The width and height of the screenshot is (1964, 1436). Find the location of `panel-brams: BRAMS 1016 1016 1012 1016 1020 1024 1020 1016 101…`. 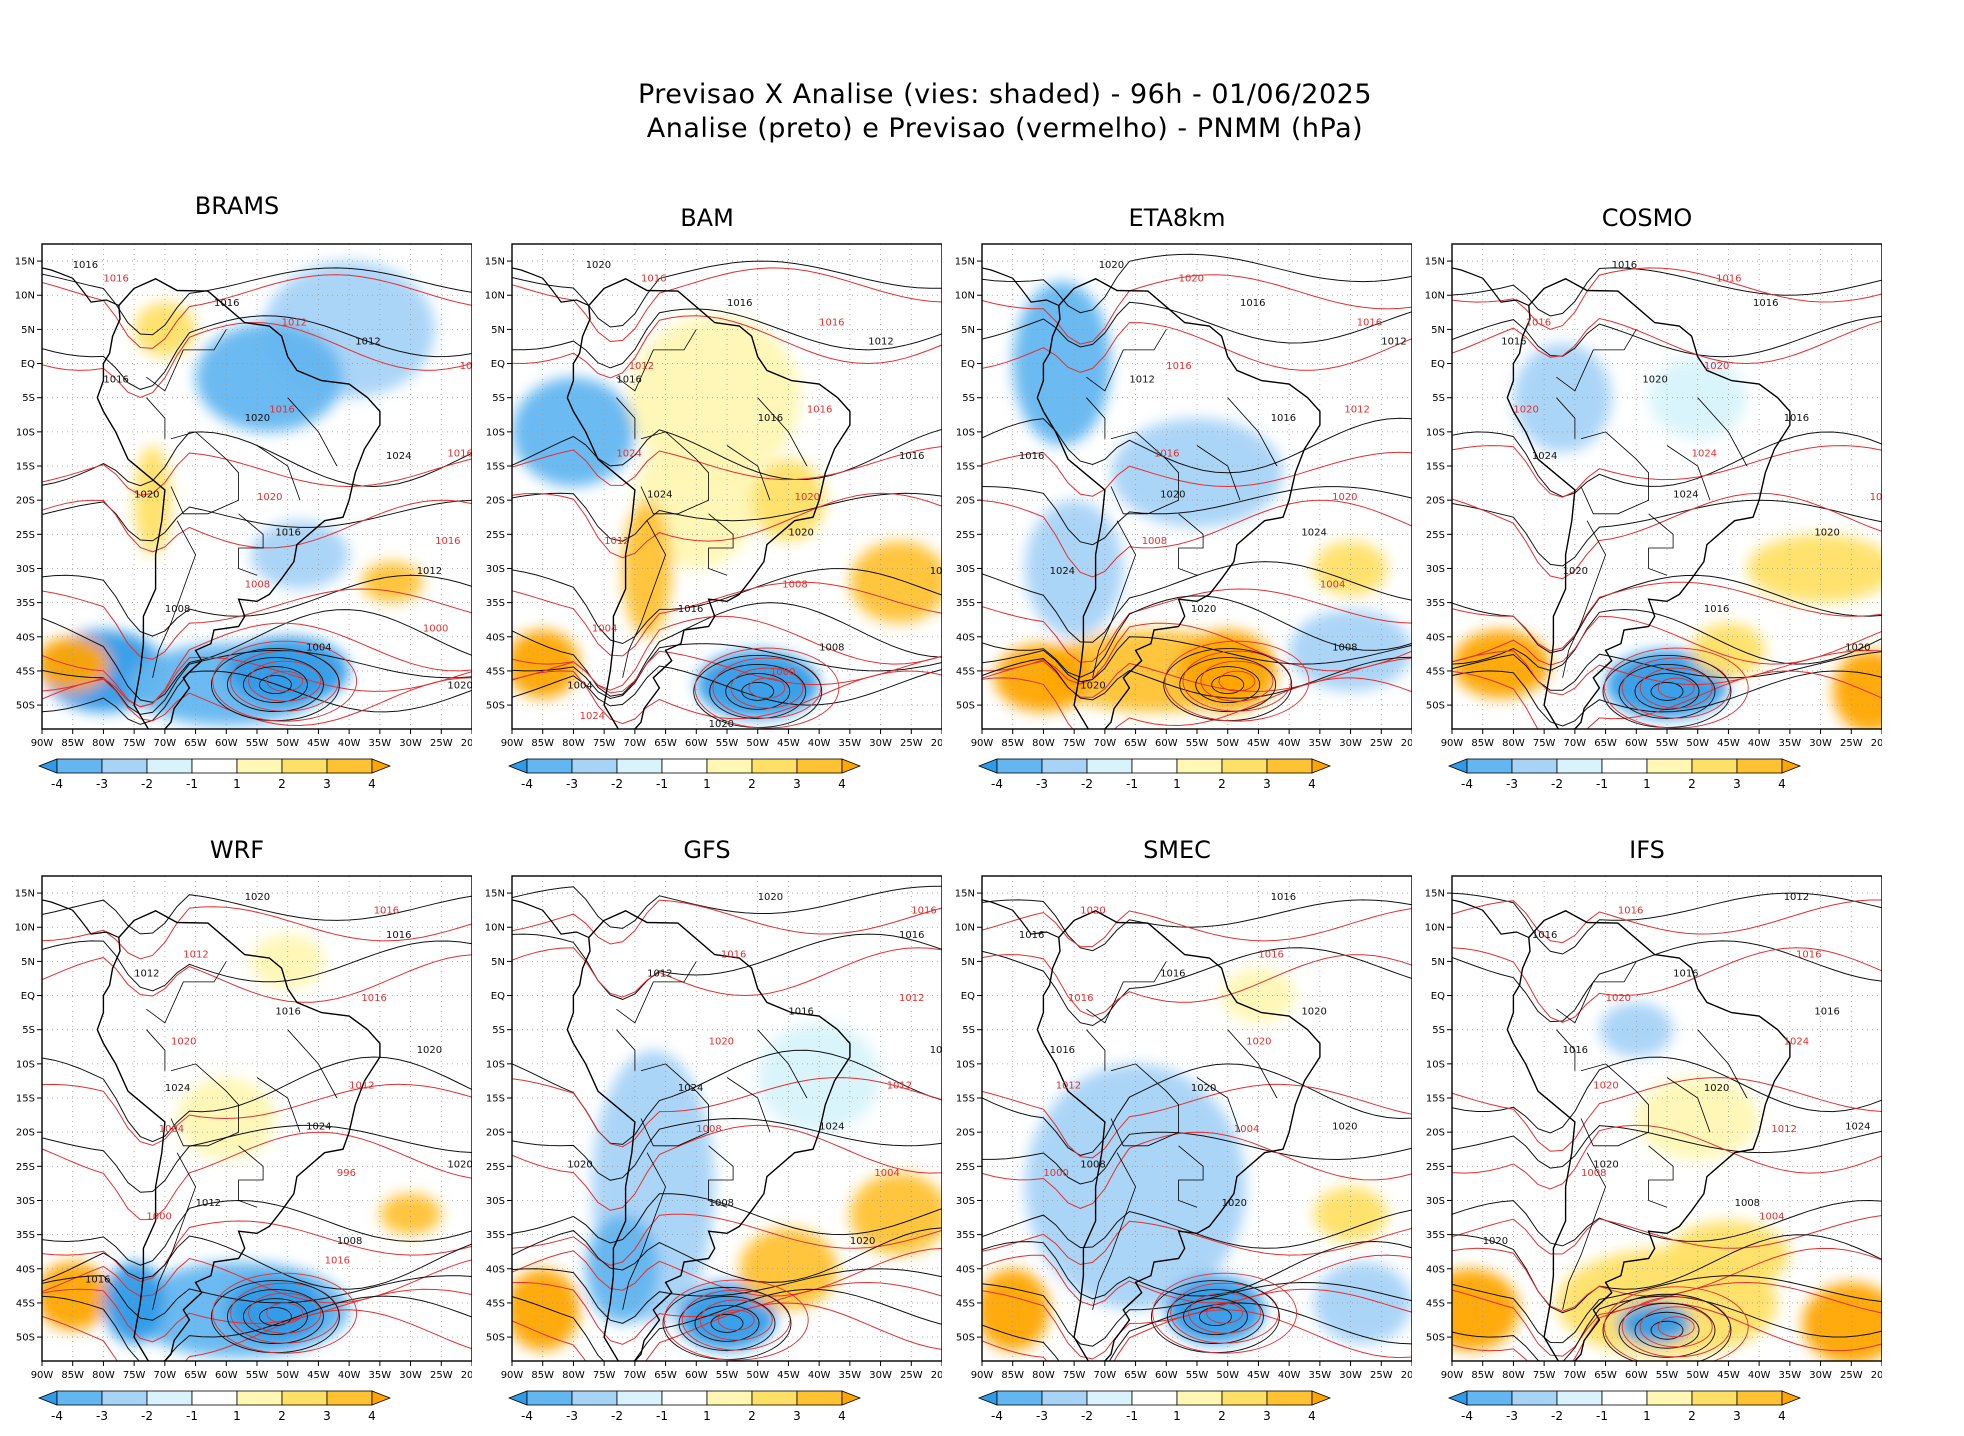

panel-brams: BRAMS 1016 1016 1012 1016 1020 1024 1020 1016 101… is located at coordinates (237, 491).